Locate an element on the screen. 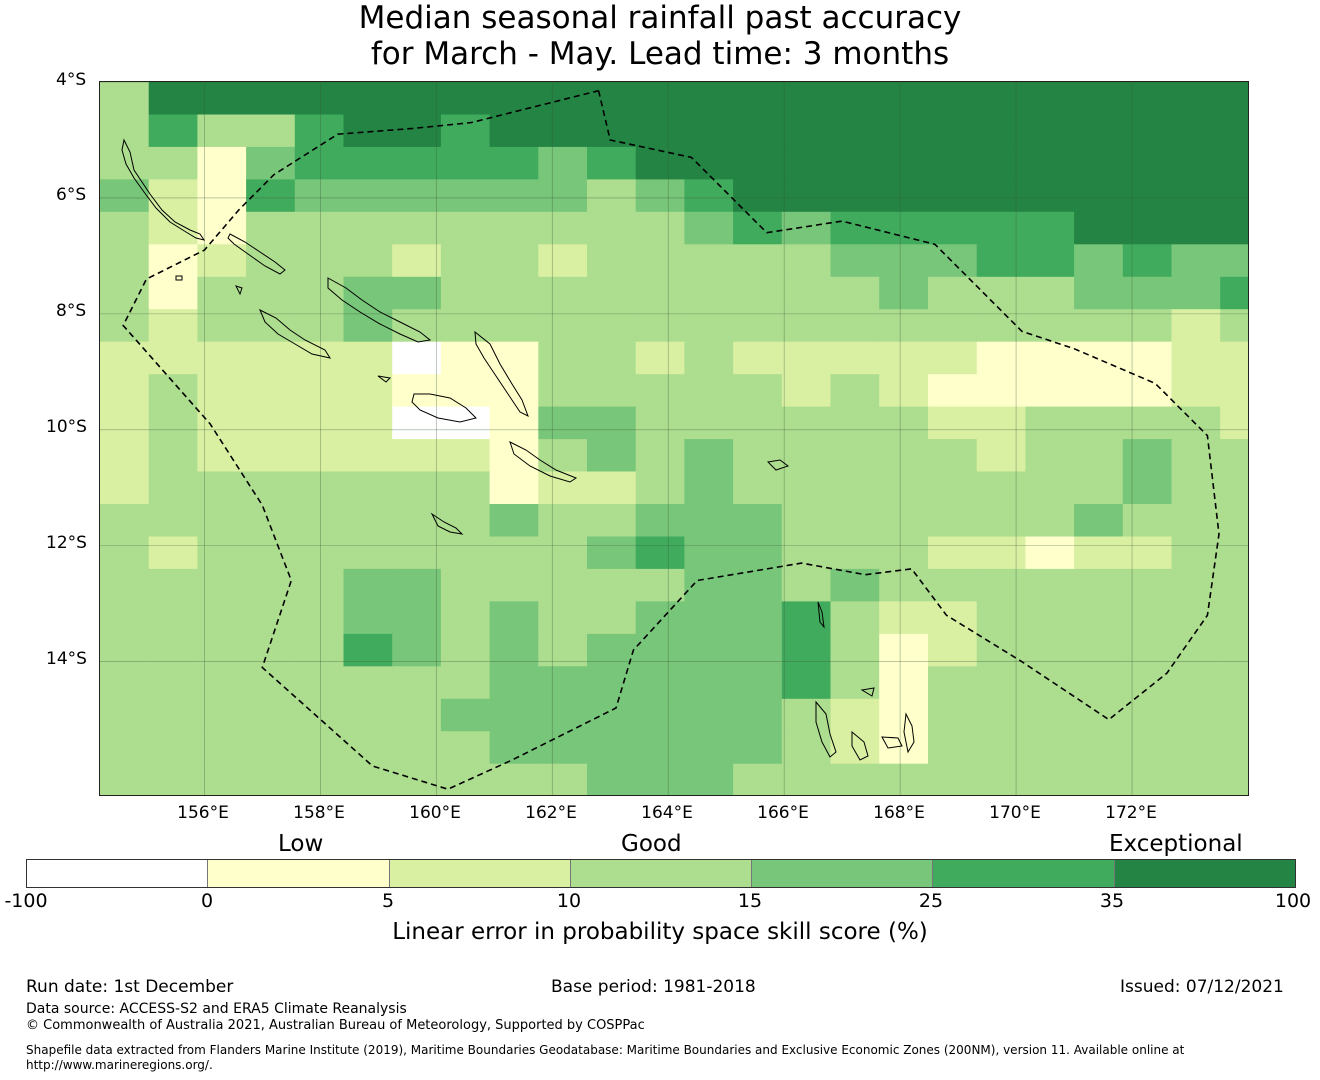 The height and width of the screenshot is (1080, 1320). legend-category-exceptional: Exceptional is located at coordinates (1176, 844).